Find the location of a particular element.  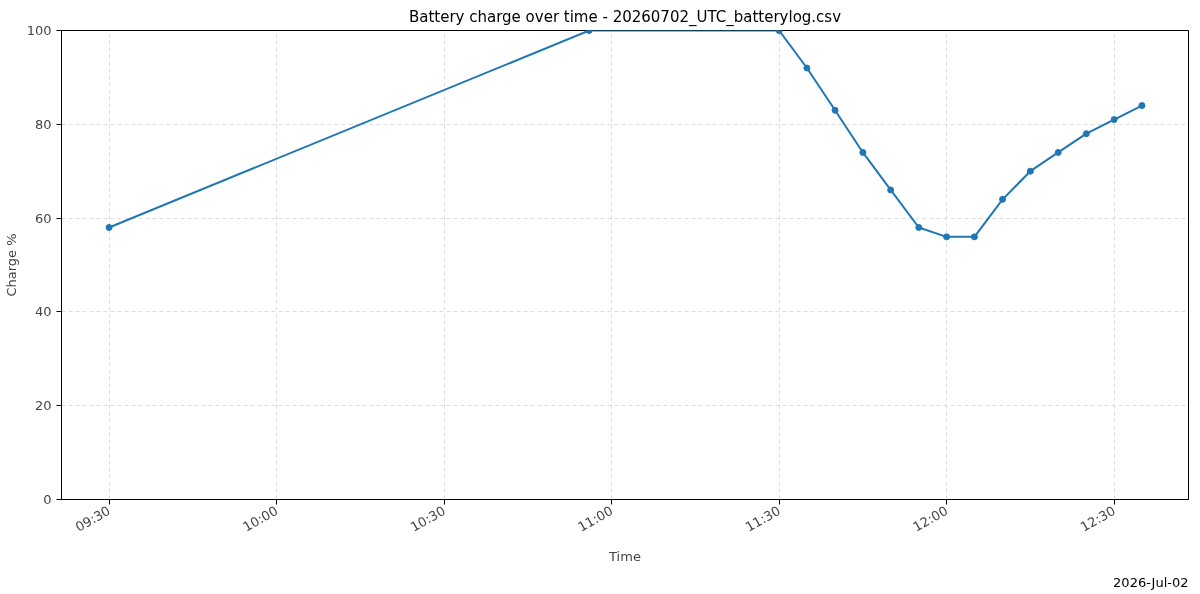

y-axis-title: Charge % is located at coordinates (11, 265).